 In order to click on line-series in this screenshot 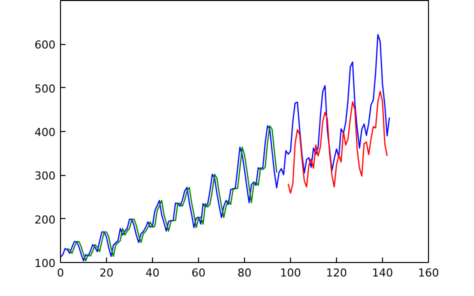, I will do `click(338, 142)`.